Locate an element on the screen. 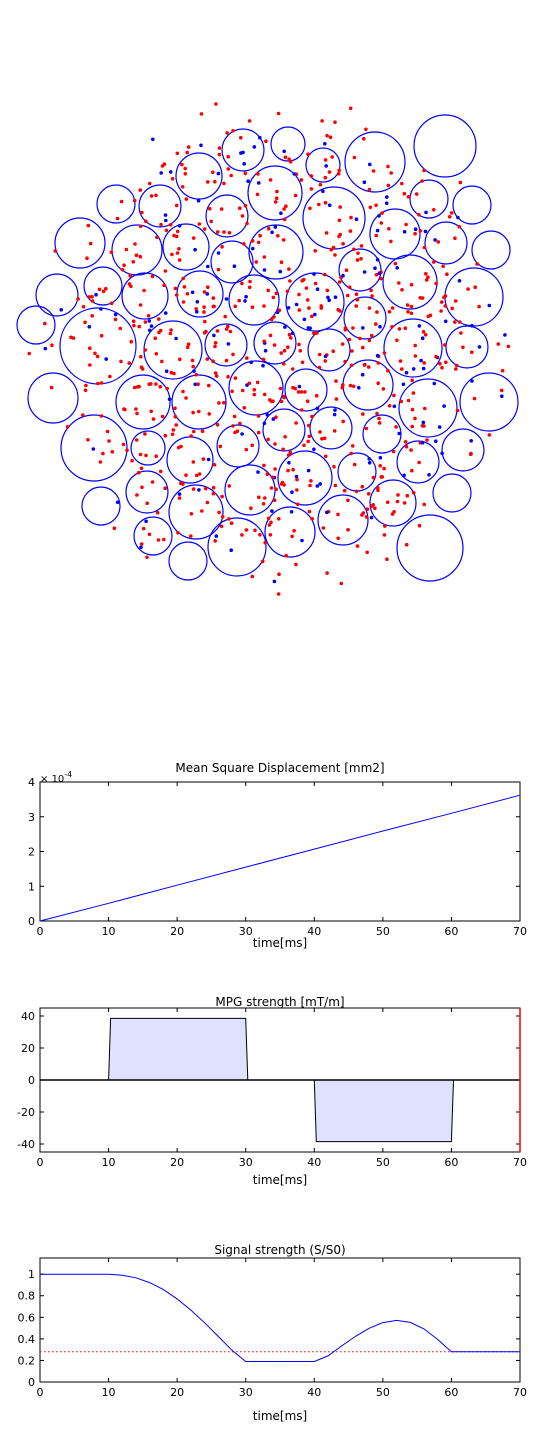 The image size is (560, 1440). signal-ytick-label: 0 is located at coordinates (31, 1382).